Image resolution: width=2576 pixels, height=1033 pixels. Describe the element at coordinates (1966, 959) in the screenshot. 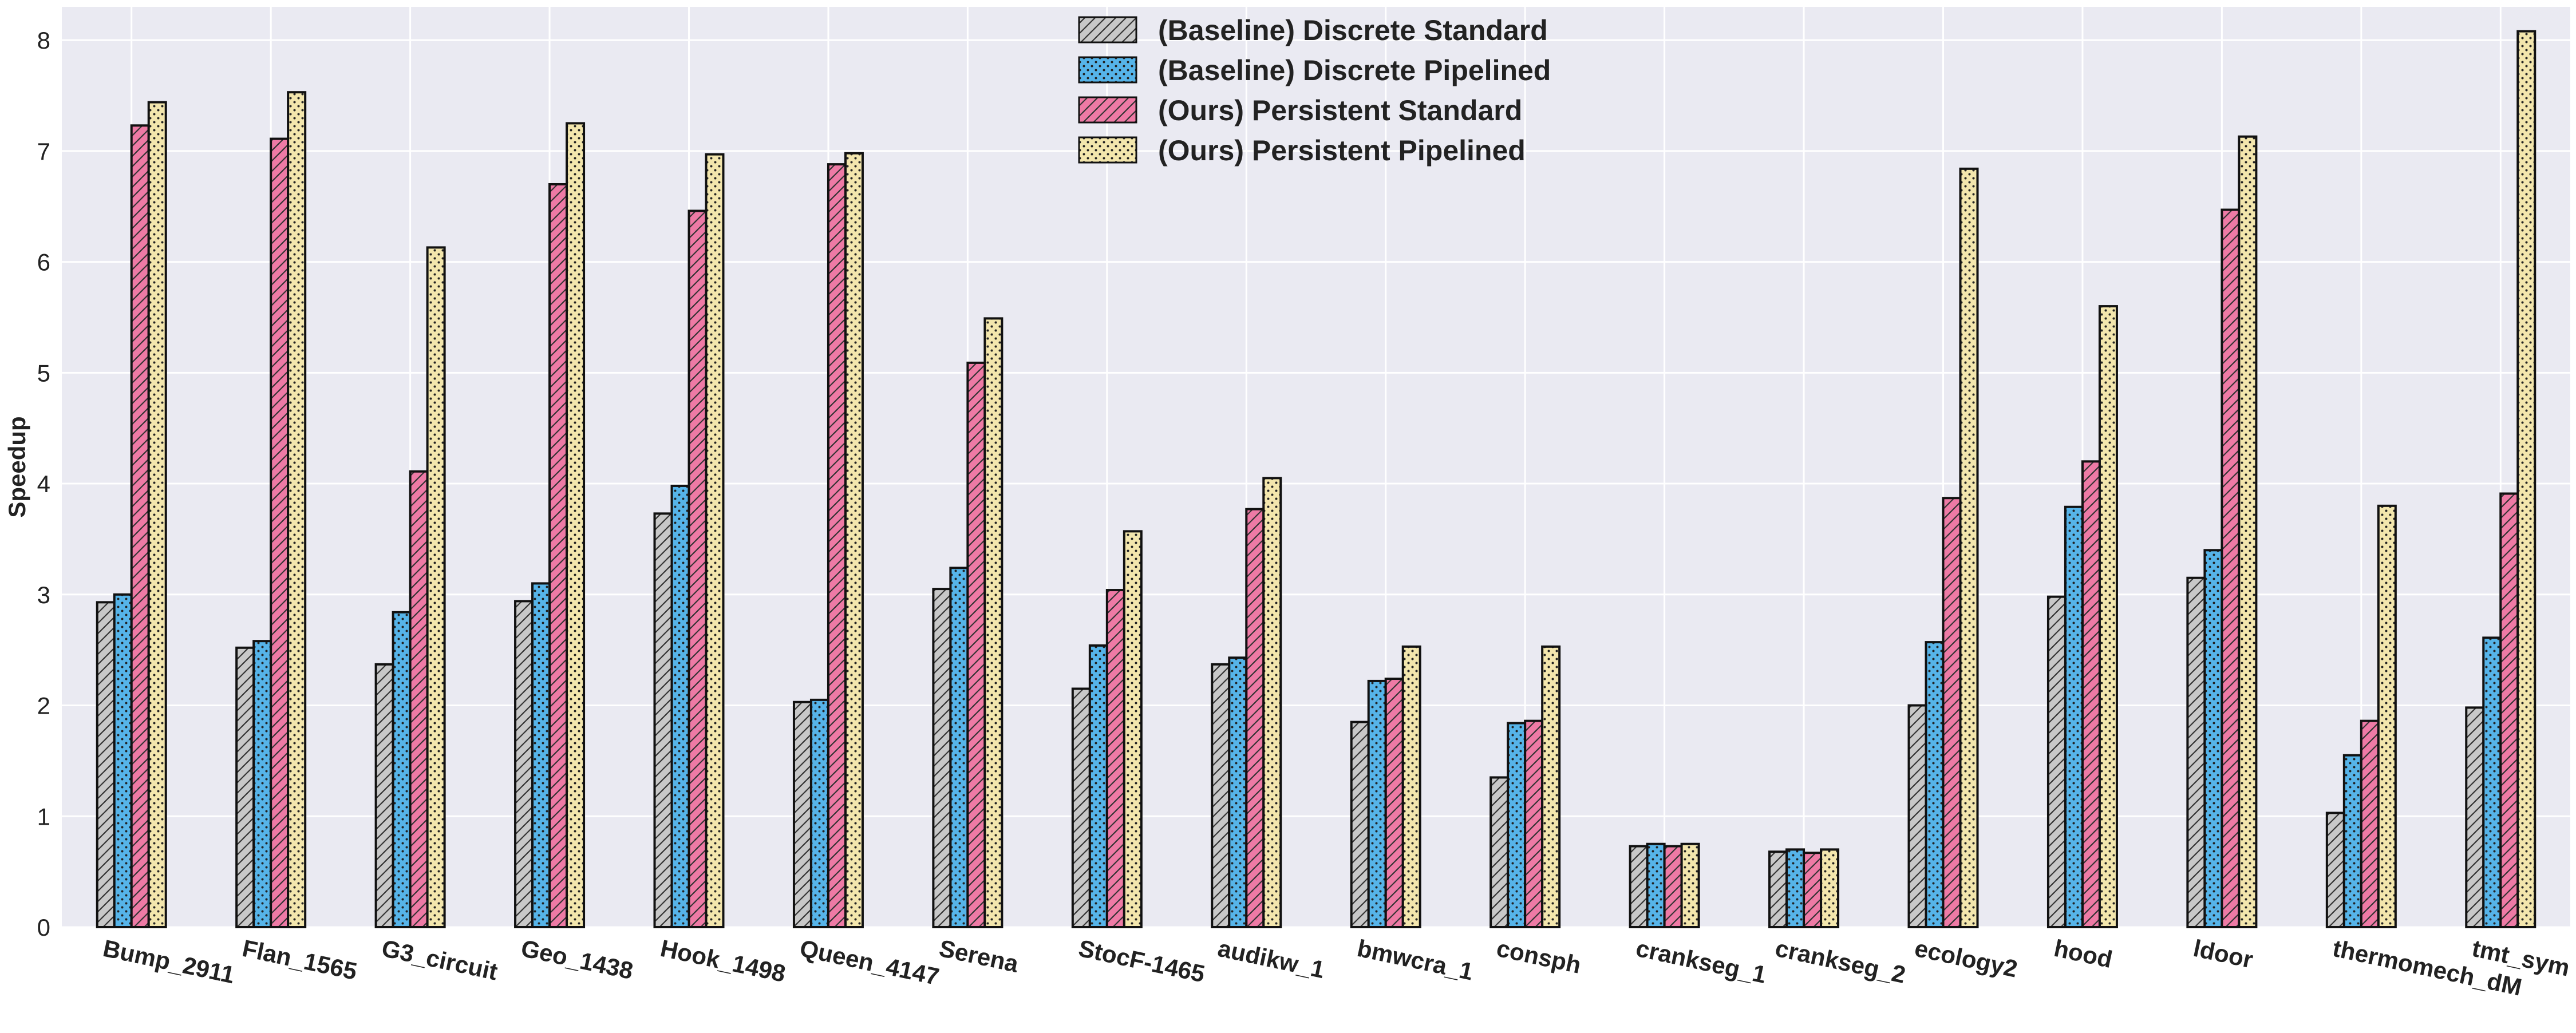

I see `x-tick-label: ecology2` at that location.